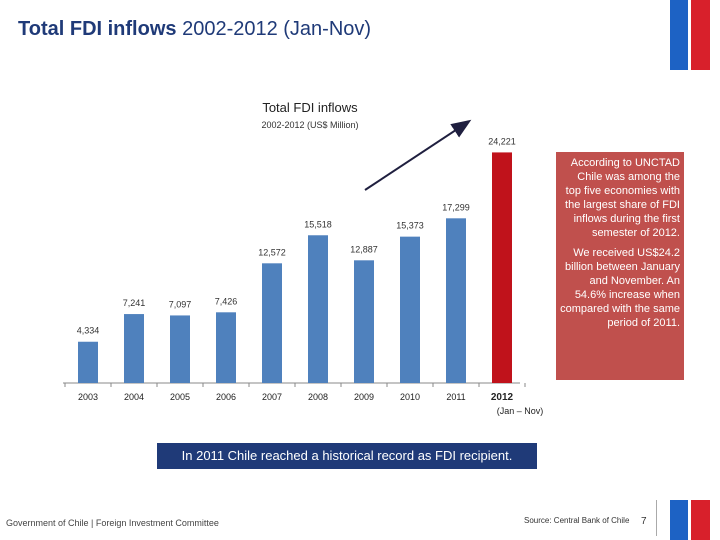 Image resolution: width=720 pixels, height=540 pixels. Describe the element at coordinates (410, 226) in the screenshot. I see `value-label-2010: 15,373` at that location.